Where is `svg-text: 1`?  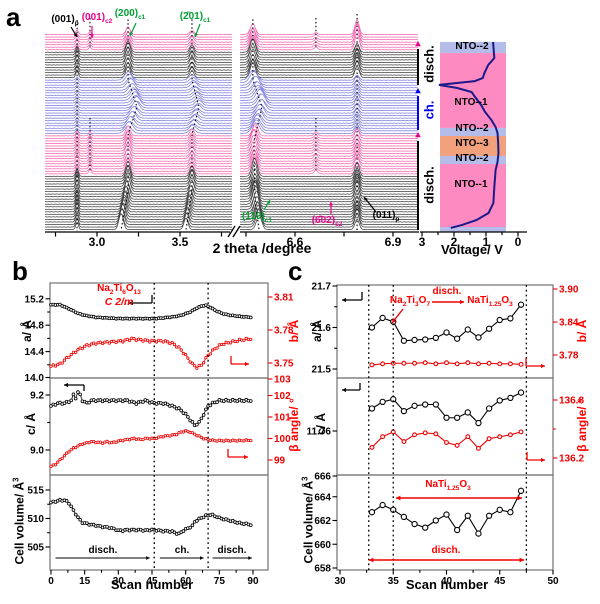 svg-text: 1 is located at coordinates (486, 242).